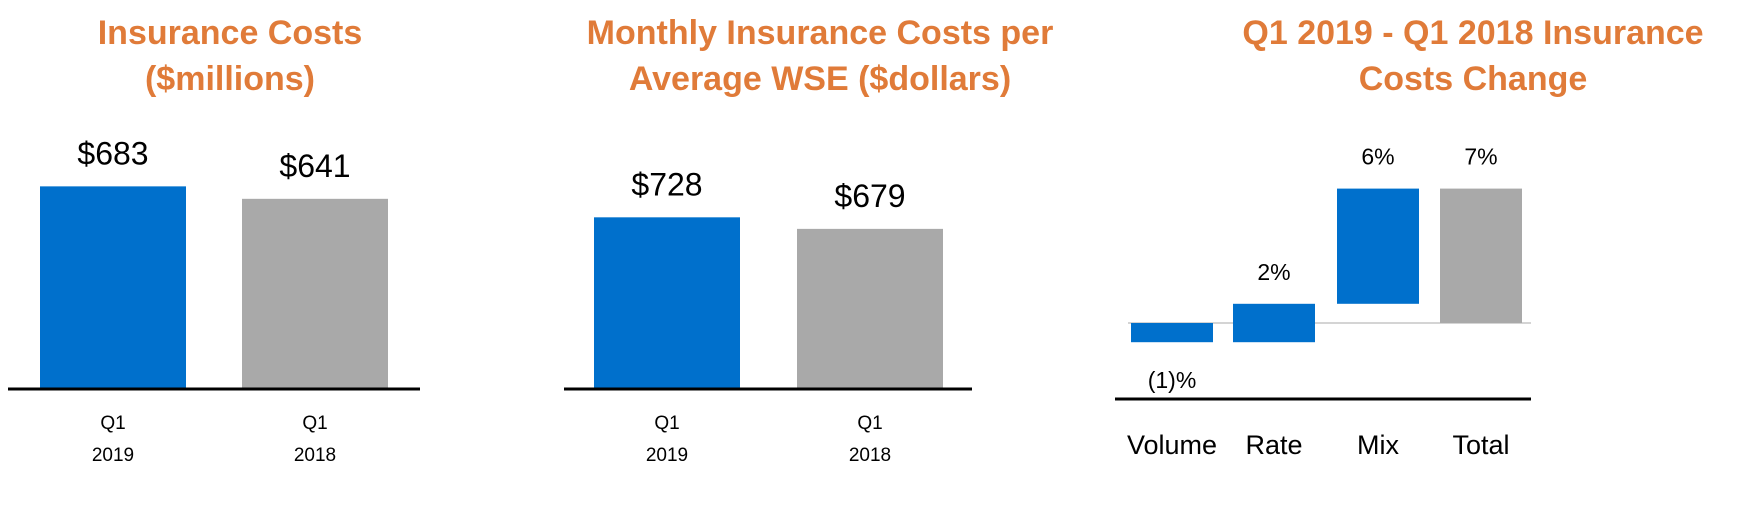 Image resolution: width=1743 pixels, height=520 pixels. I want to click on bar-value-label: 7%, so click(1480, 157).